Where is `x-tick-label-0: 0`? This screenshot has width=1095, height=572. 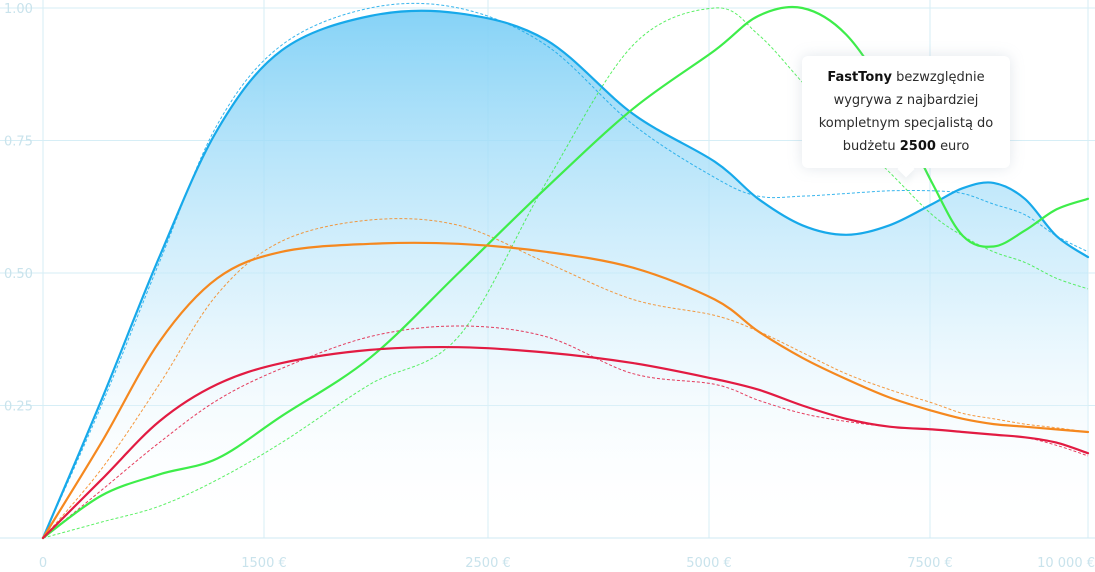
x-tick-label-0: 0 is located at coordinates (43, 563).